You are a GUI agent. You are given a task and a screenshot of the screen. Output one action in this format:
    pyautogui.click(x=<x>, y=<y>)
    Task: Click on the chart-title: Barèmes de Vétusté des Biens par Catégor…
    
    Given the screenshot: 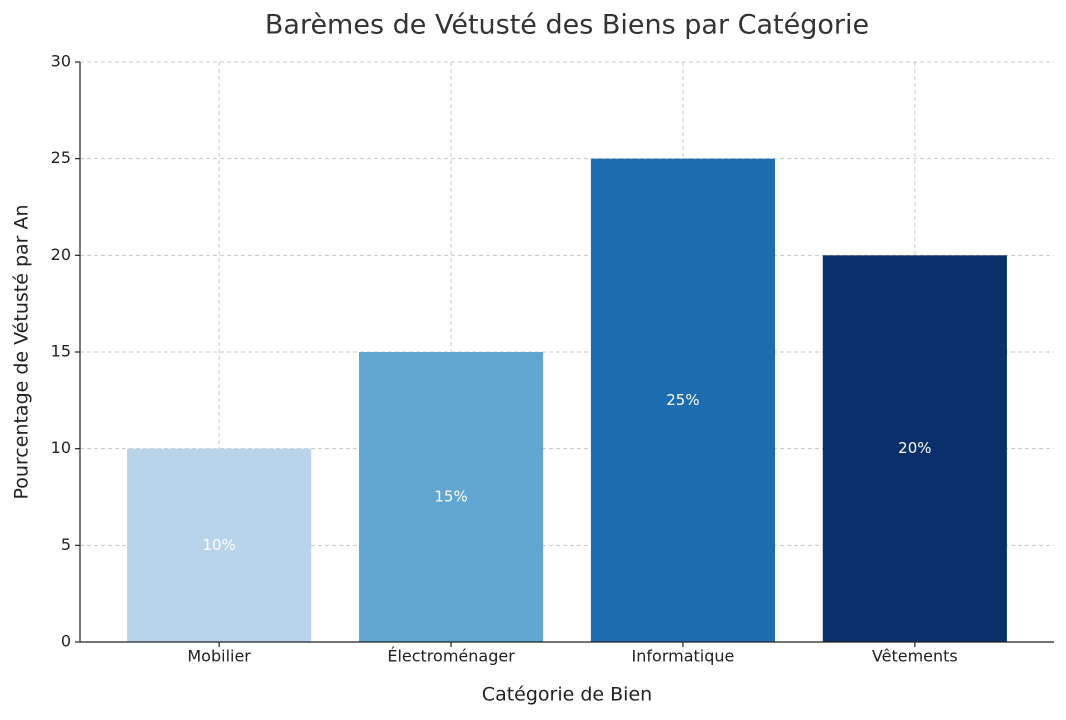 What is the action you would take?
    pyautogui.click(x=567, y=25)
    